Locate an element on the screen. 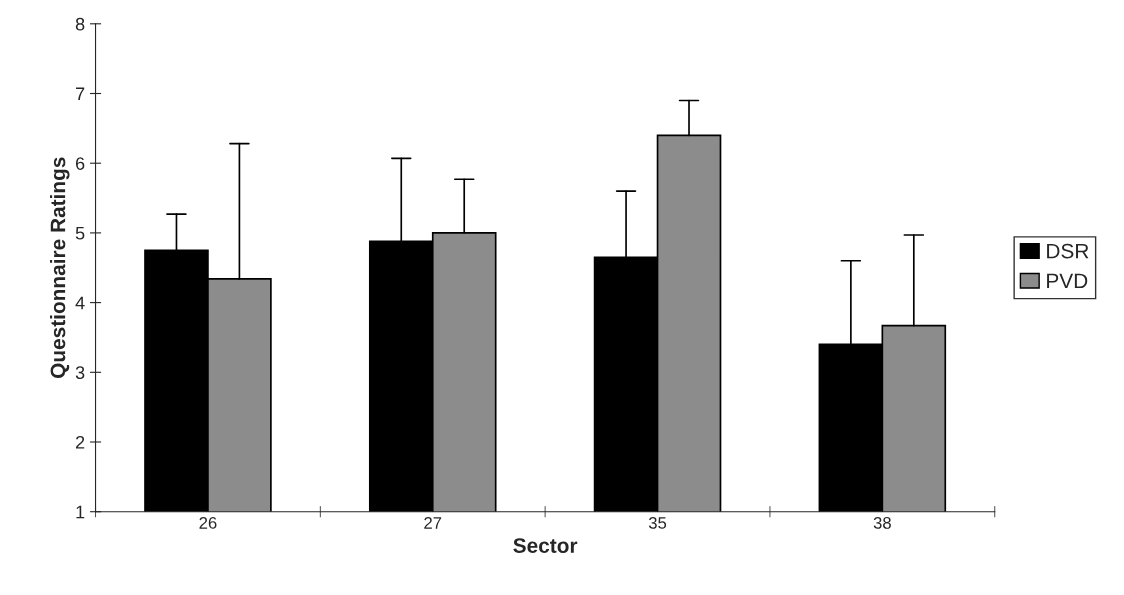 This screenshot has width=1124, height=595. x-tick-label: 26 is located at coordinates (208, 523).